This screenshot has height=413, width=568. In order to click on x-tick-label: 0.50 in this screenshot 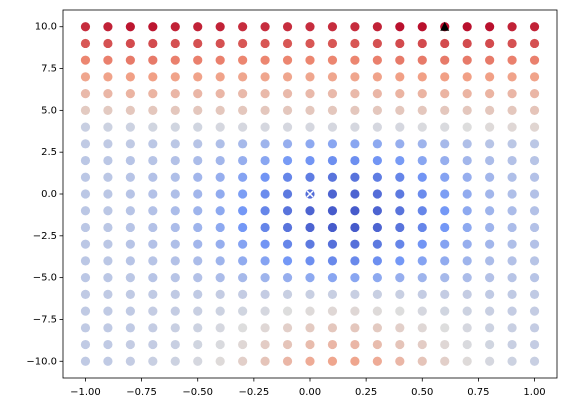, I will do `click(422, 392)`.